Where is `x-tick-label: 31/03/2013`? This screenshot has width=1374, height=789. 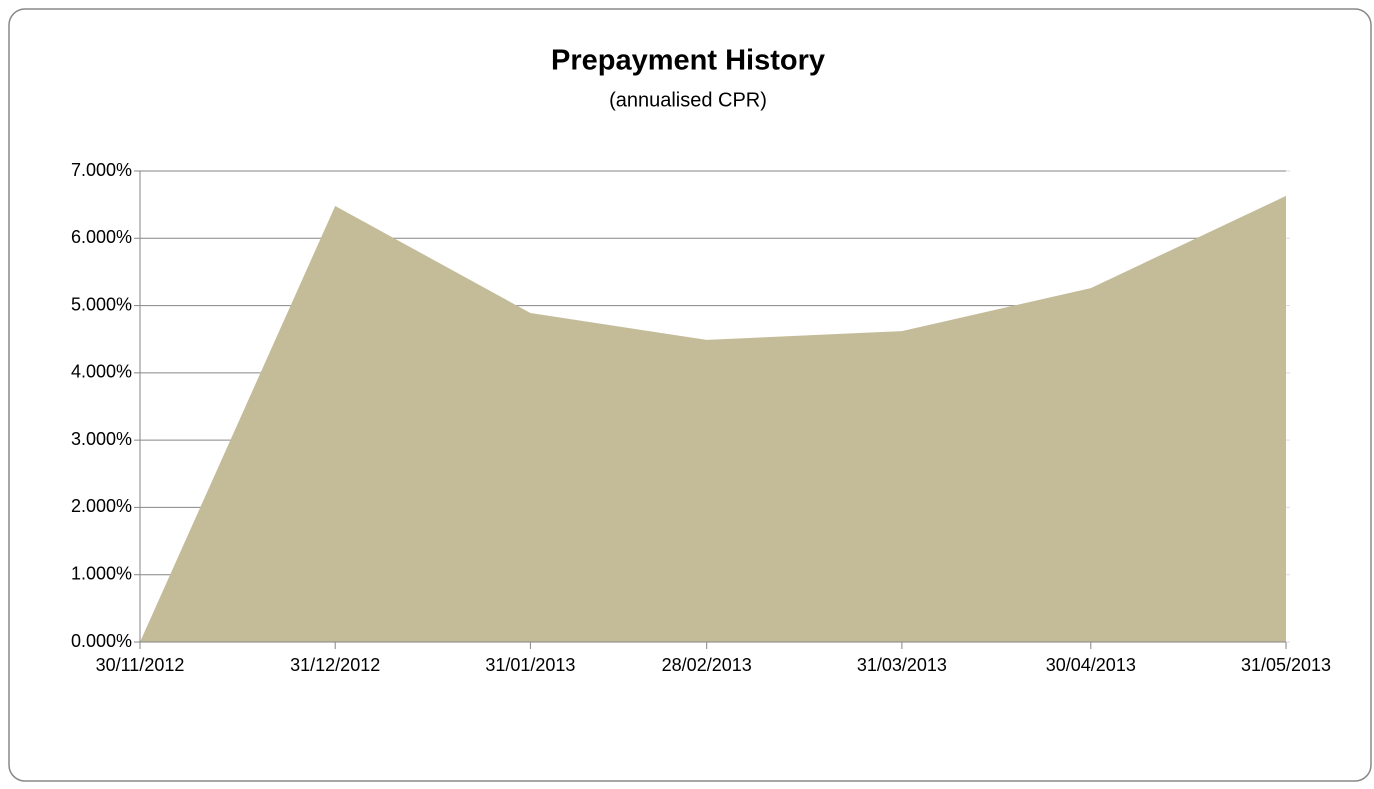 x-tick-label: 31/03/2013 is located at coordinates (902, 665).